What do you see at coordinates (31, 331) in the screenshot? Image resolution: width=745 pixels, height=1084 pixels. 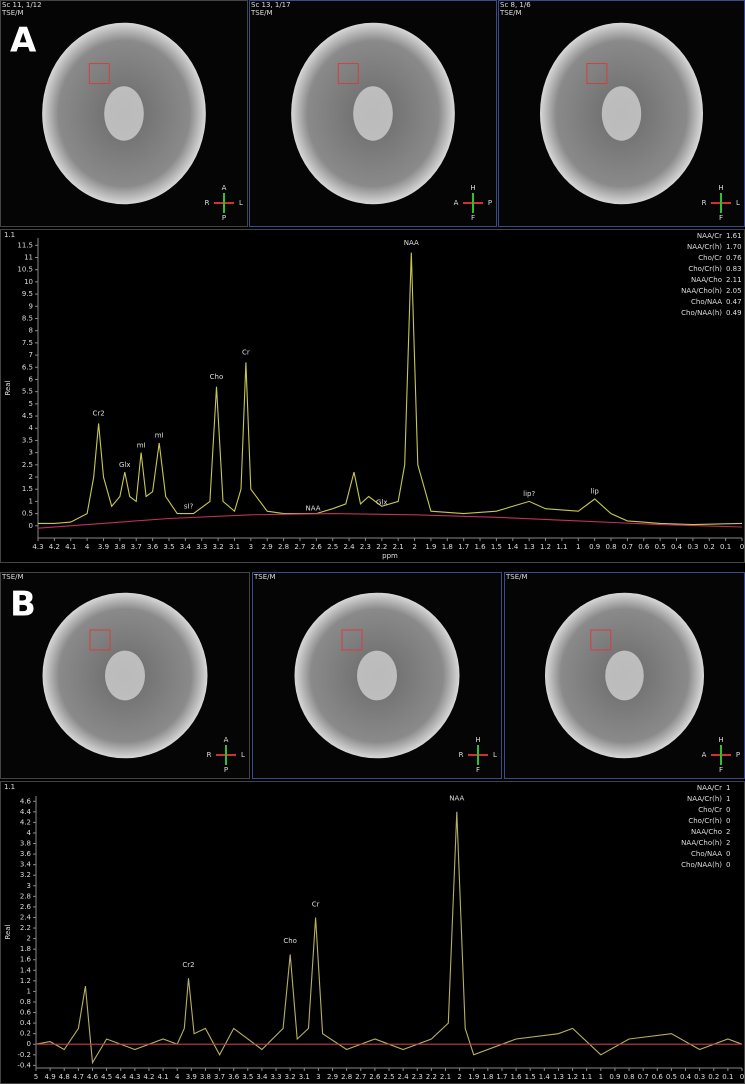 I see `y-tick-label: 8` at bounding box center [31, 331].